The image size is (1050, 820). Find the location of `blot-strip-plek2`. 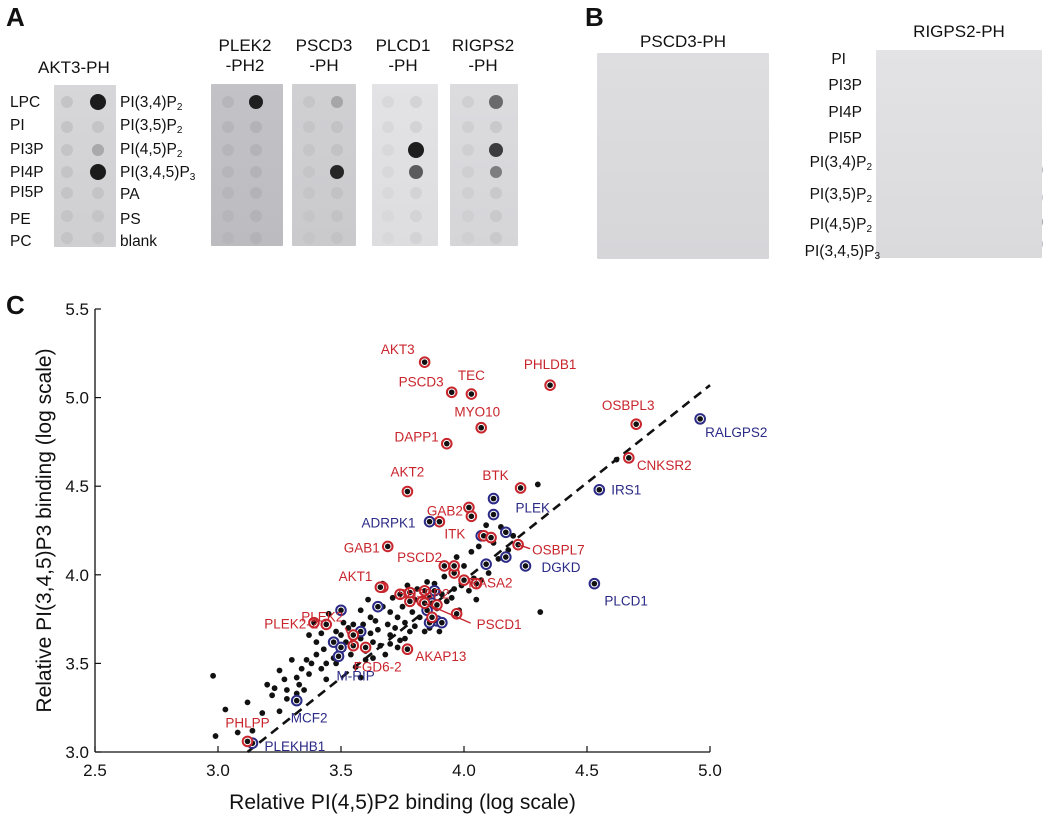

blot-strip-plek2 is located at coordinates (247, 165).